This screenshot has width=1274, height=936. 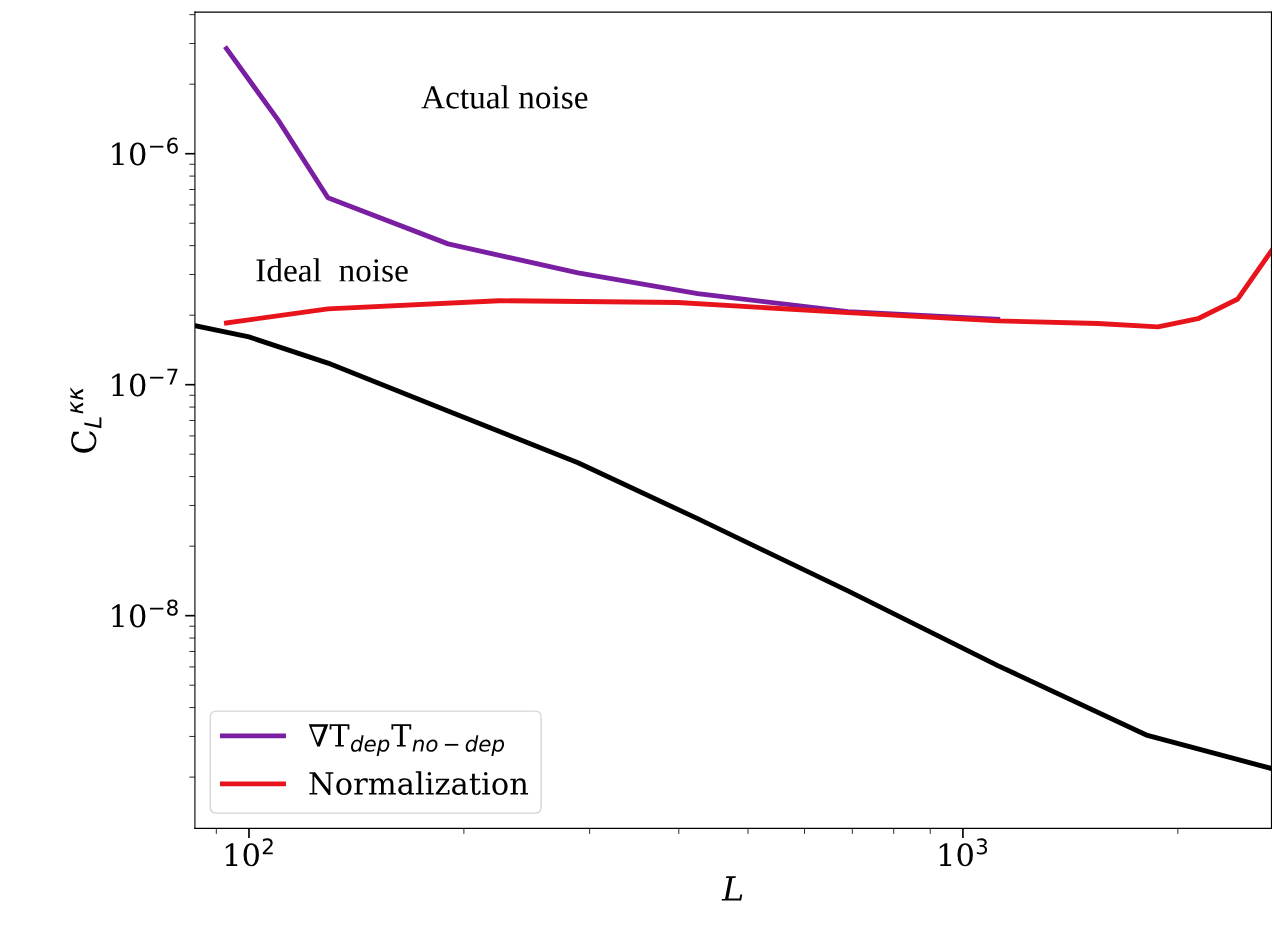 What do you see at coordinates (406, 740) in the screenshot?
I see `legend-label: ∇T$_{dep}$T$_{no−dep}$` at bounding box center [406, 740].